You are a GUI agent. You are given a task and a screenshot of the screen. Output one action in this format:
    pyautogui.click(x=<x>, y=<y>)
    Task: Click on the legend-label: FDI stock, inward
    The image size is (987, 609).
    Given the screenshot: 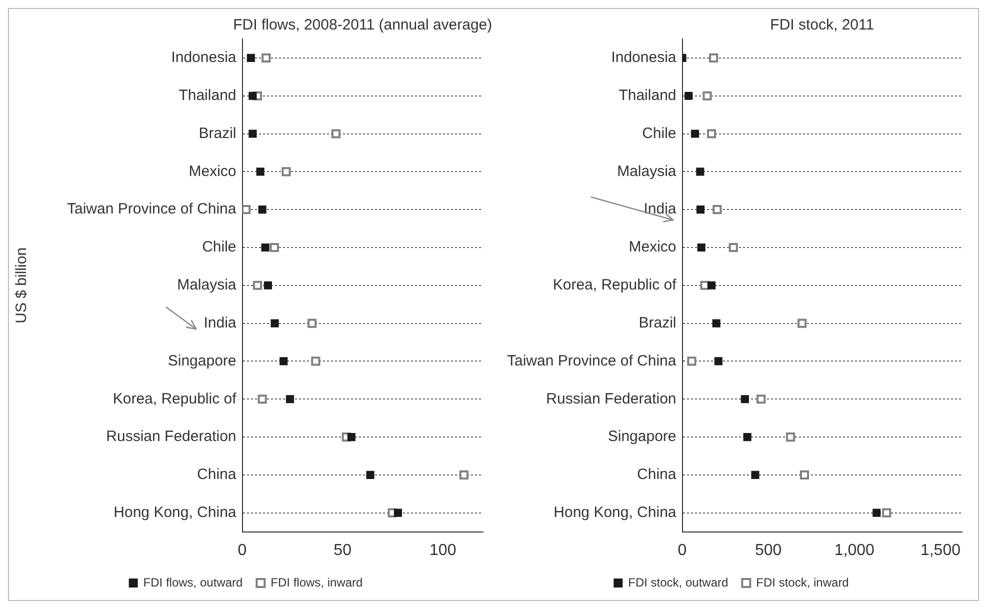 What is the action you would take?
    pyautogui.click(x=802, y=582)
    